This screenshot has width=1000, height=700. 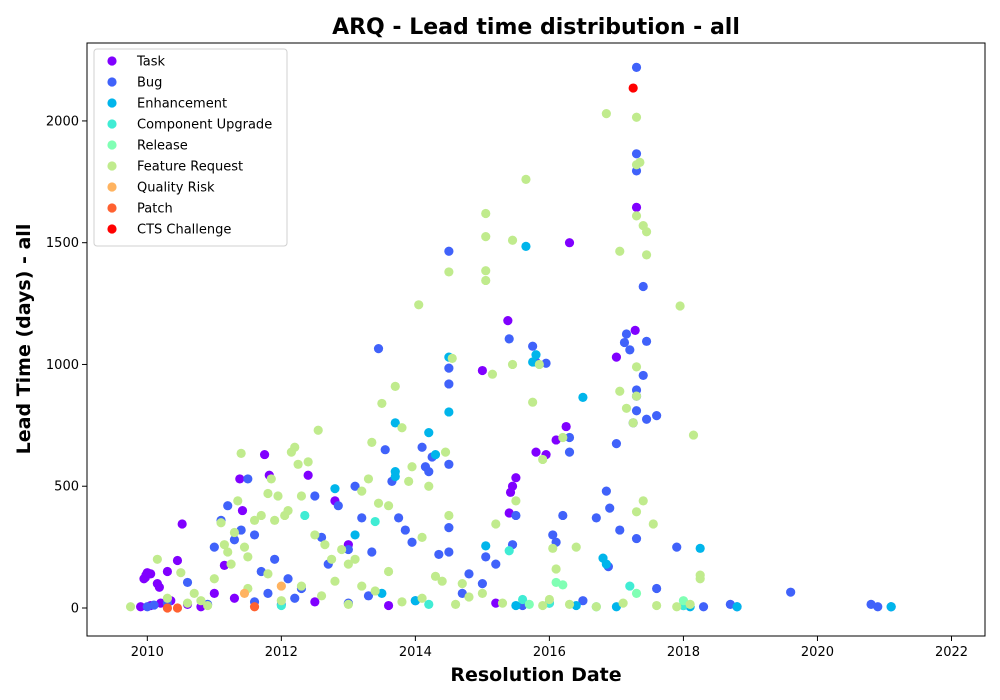 I want to click on legend-box, so click(x=190, y=147).